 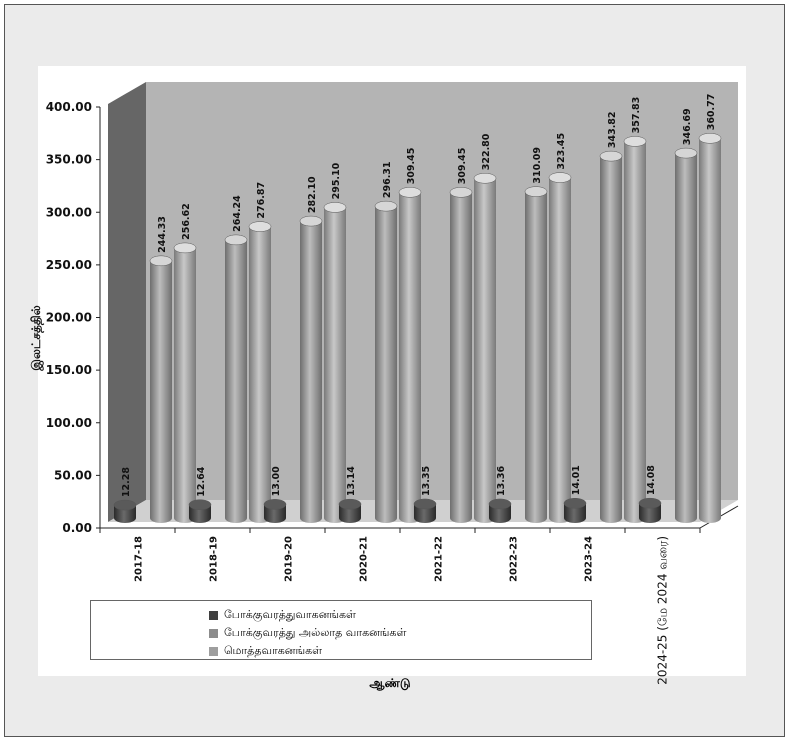 What do you see at coordinates (364, 559) in the screenshot?
I see `x-tick-label: 2020-21` at bounding box center [364, 559].